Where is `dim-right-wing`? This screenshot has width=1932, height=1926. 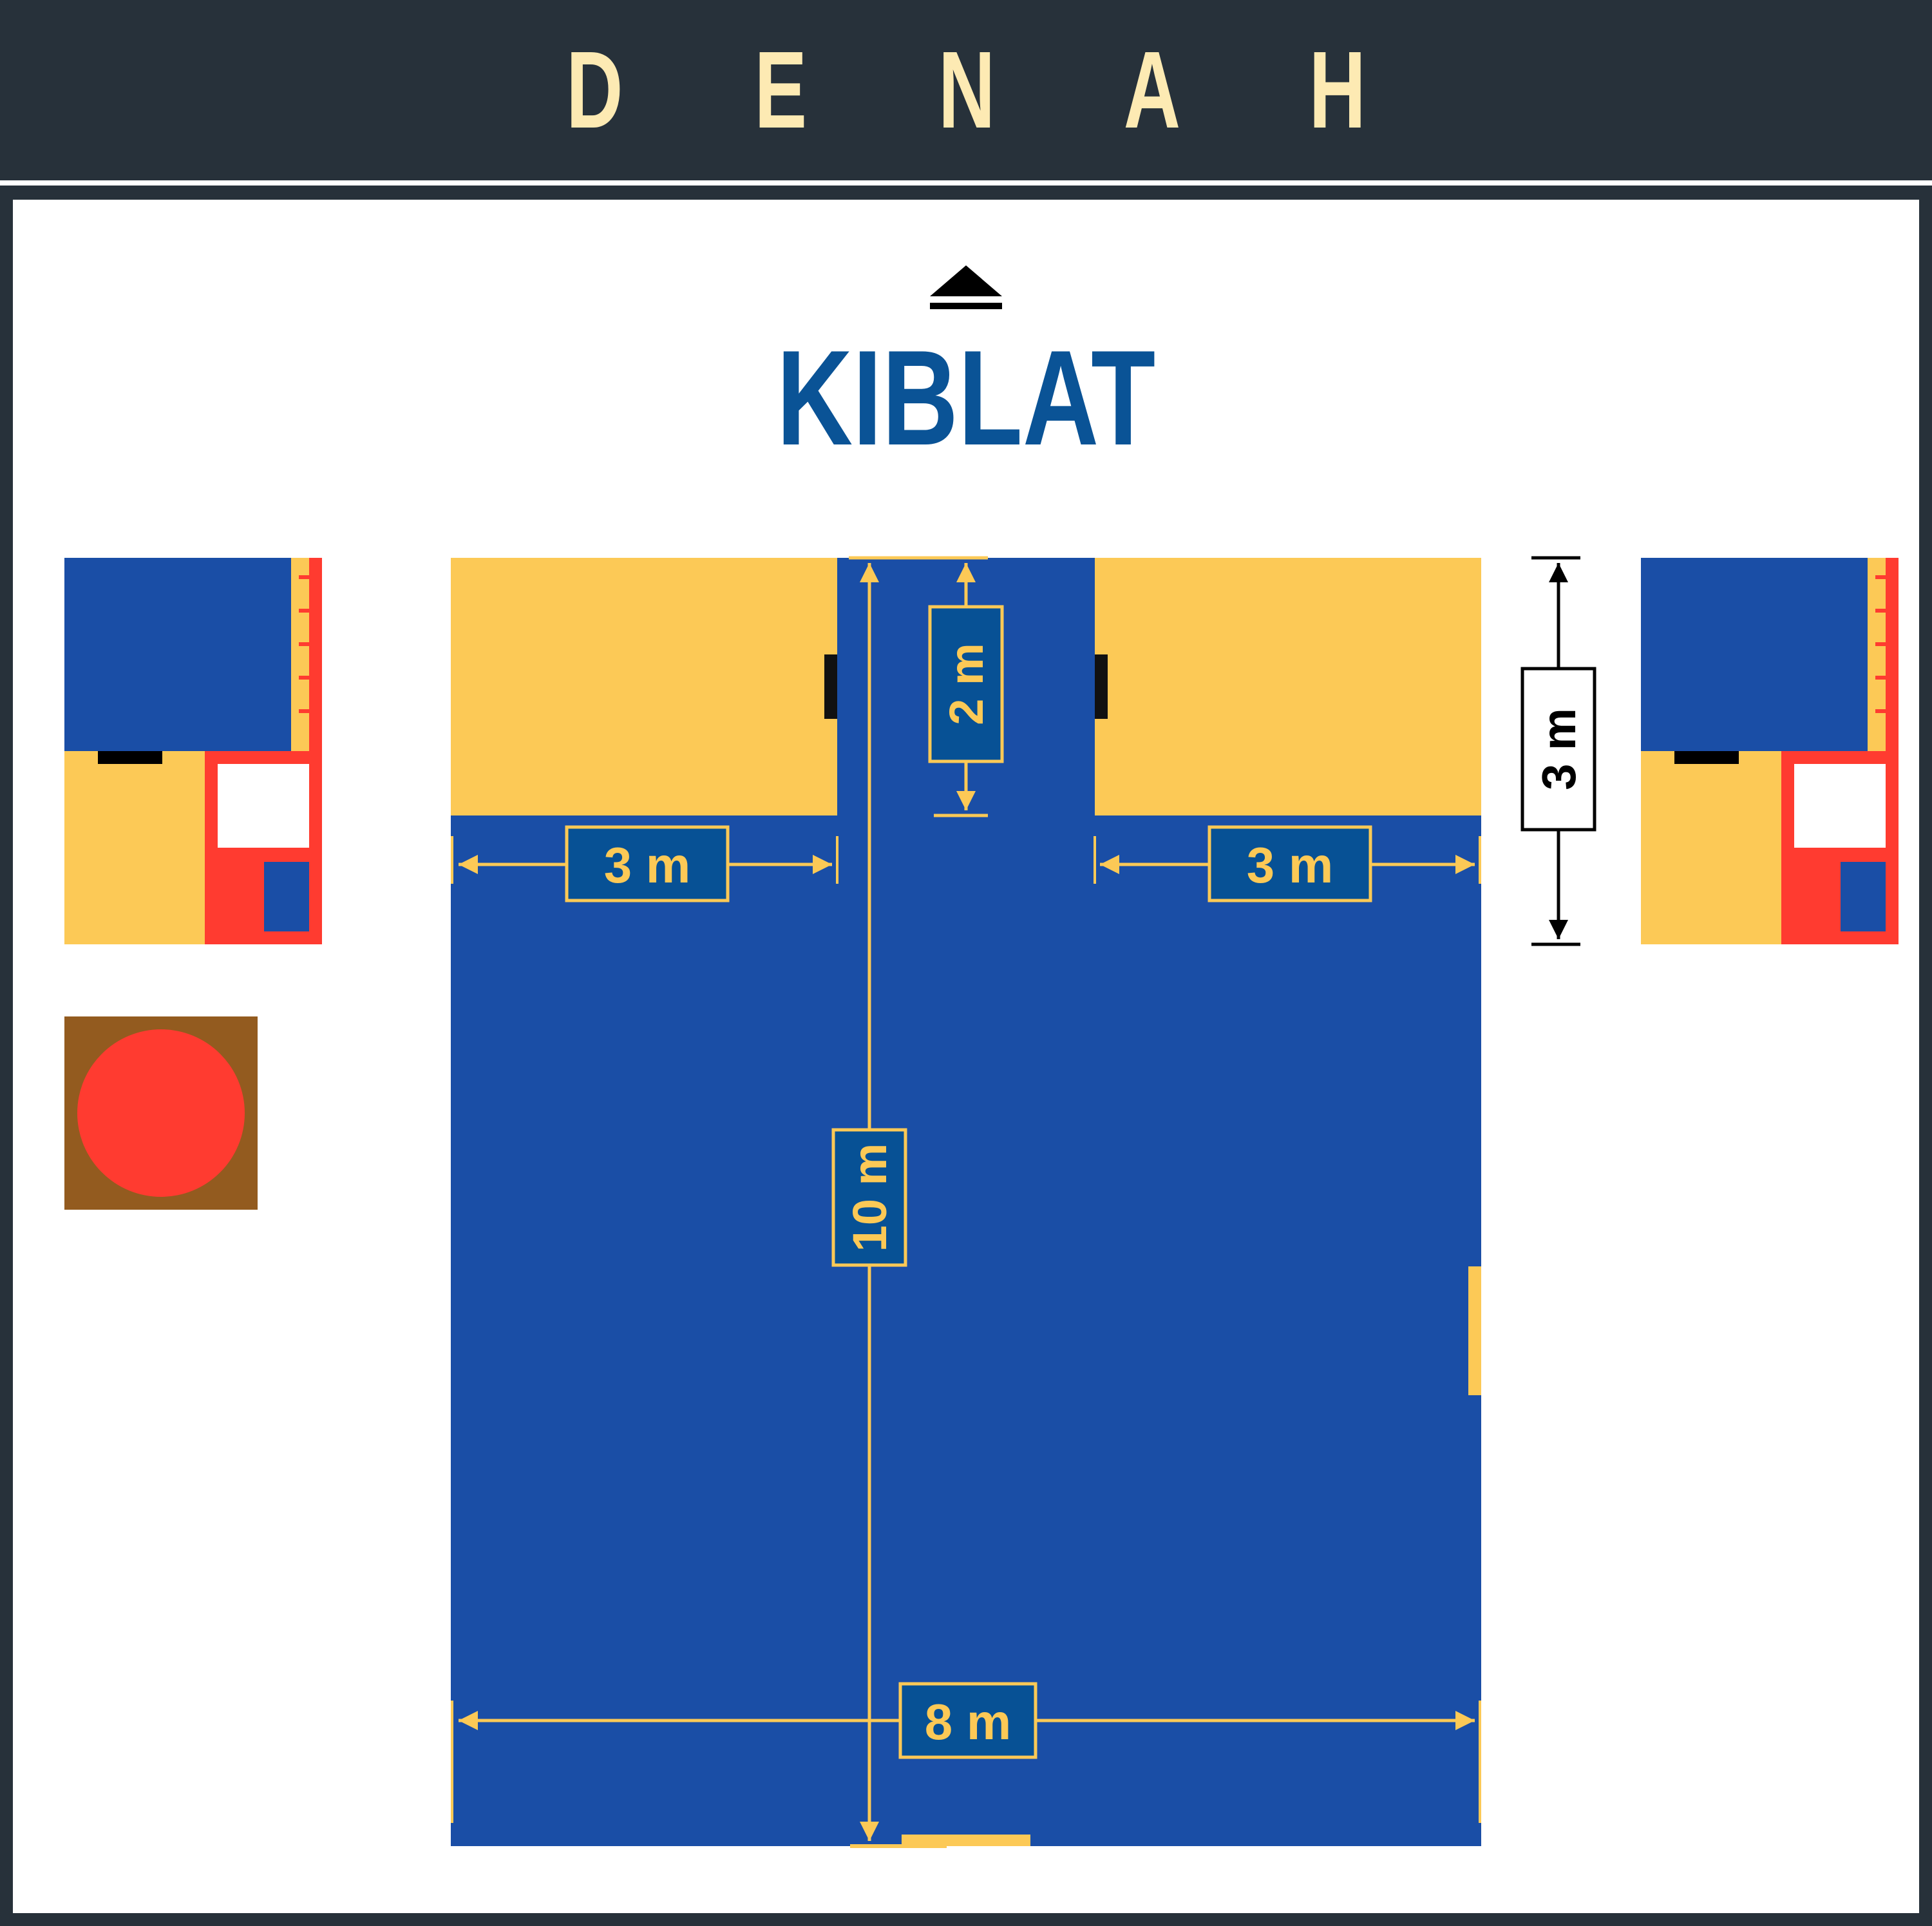
dim-right-wing is located at coordinates (1287, 863).